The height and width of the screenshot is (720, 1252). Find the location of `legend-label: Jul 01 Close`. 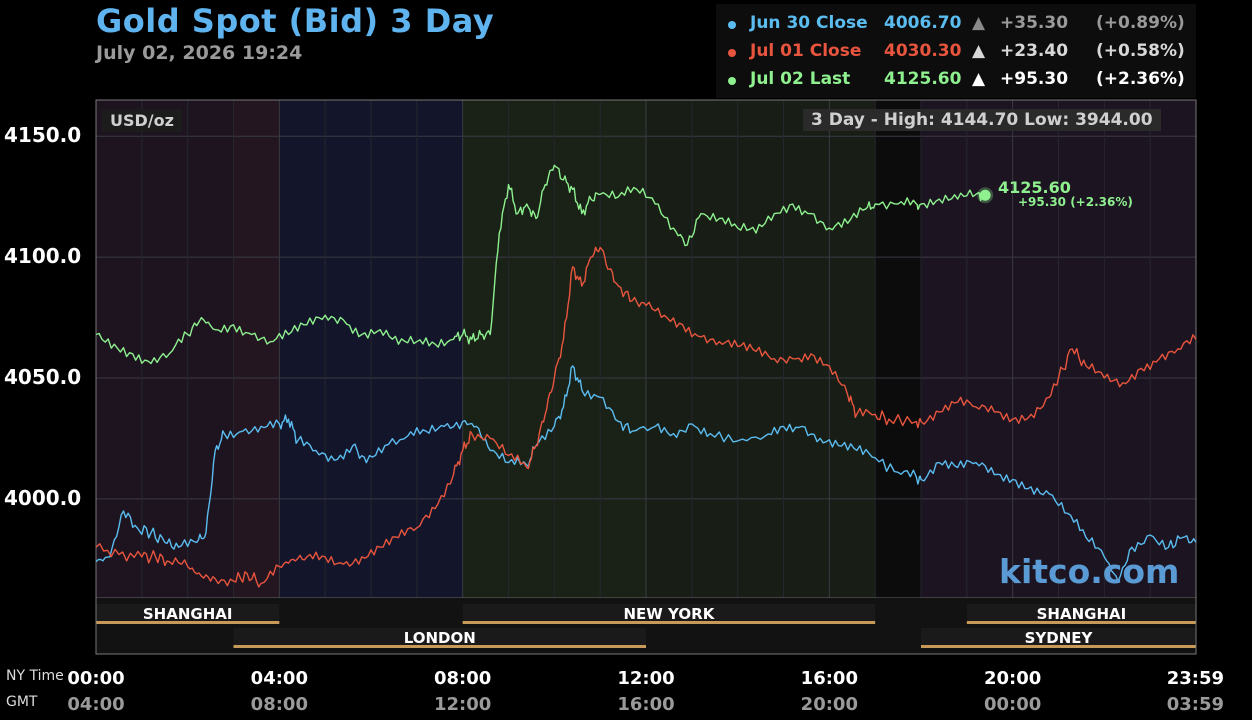

legend-label: Jul 01 Close is located at coordinates (806, 51).